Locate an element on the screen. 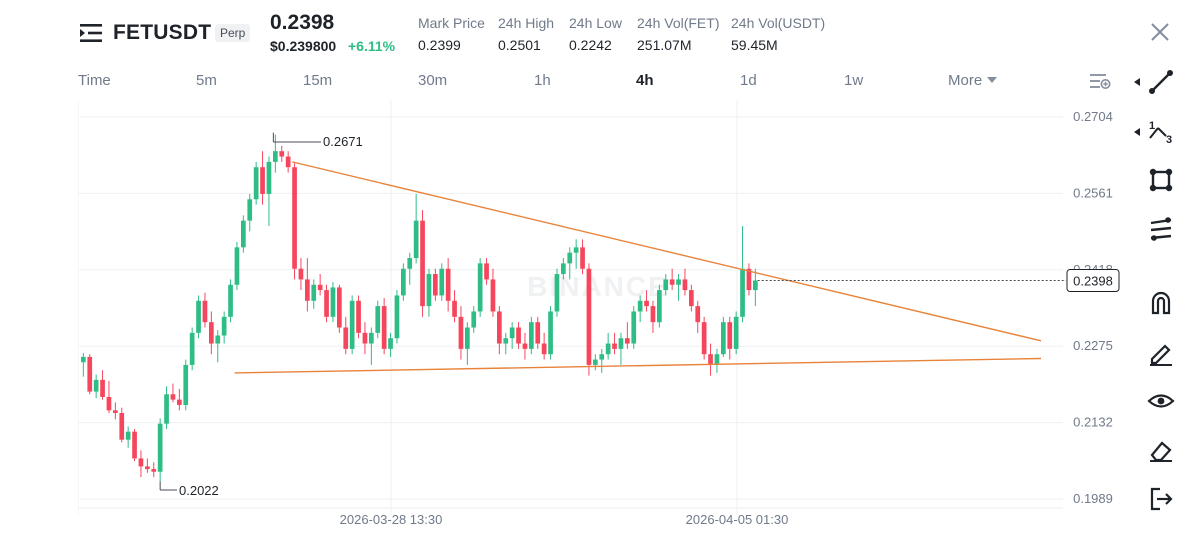 The width and height of the screenshot is (1200, 553). stat-label: 24h High is located at coordinates (526, 23).